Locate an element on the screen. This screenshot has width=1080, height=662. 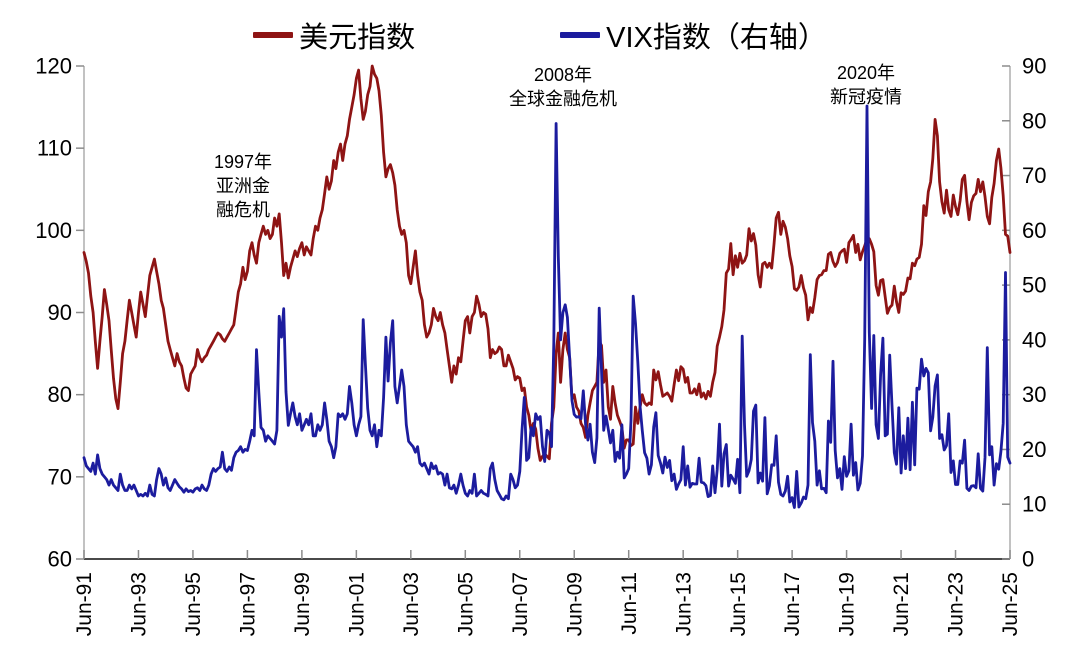
annotation-line: 亚洲金 is located at coordinates (242, 186).